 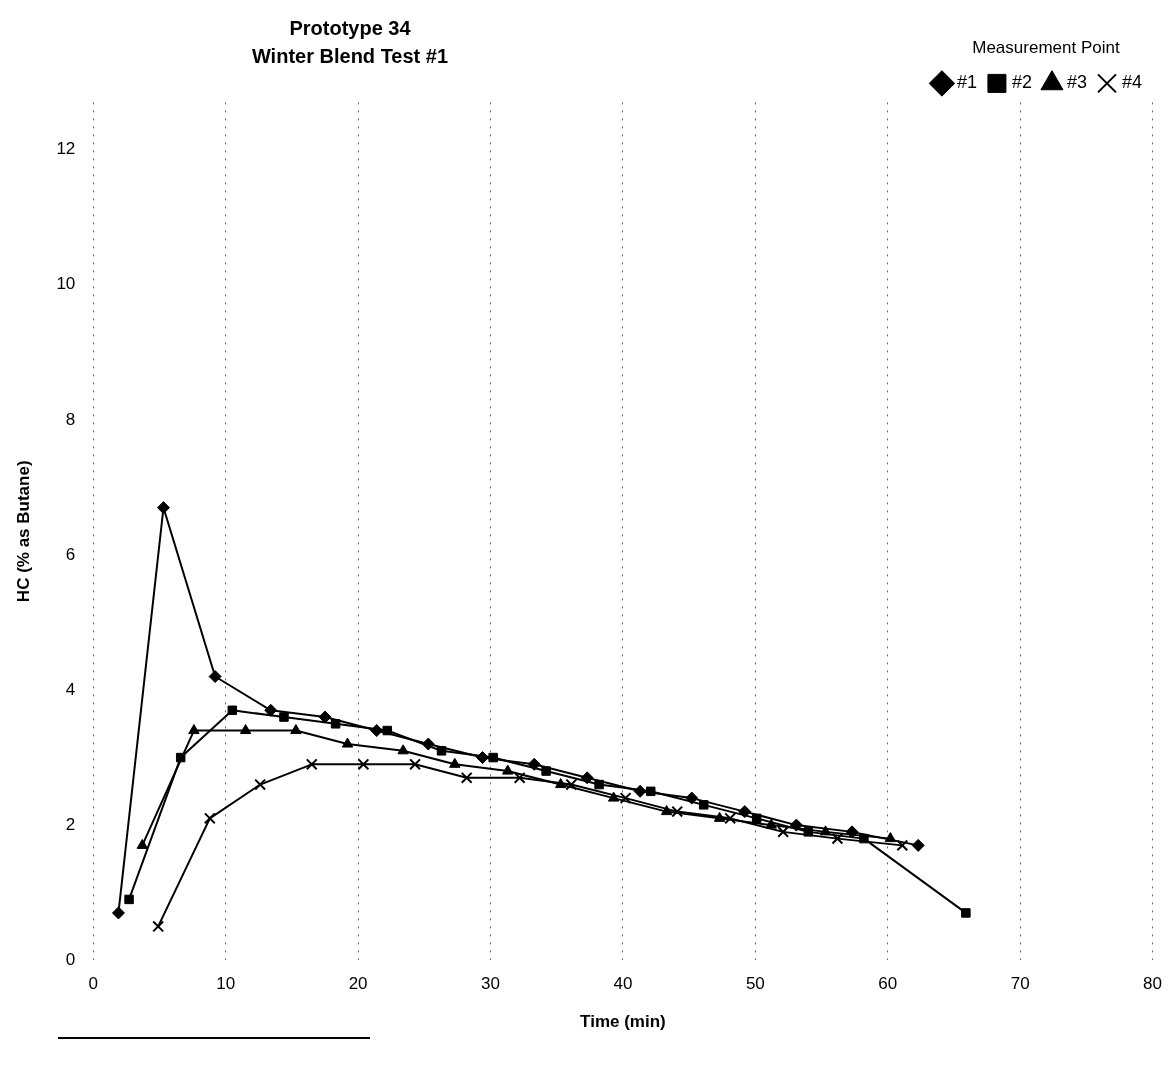 I want to click on legend-title: Measurement Point, so click(x=1046, y=48).